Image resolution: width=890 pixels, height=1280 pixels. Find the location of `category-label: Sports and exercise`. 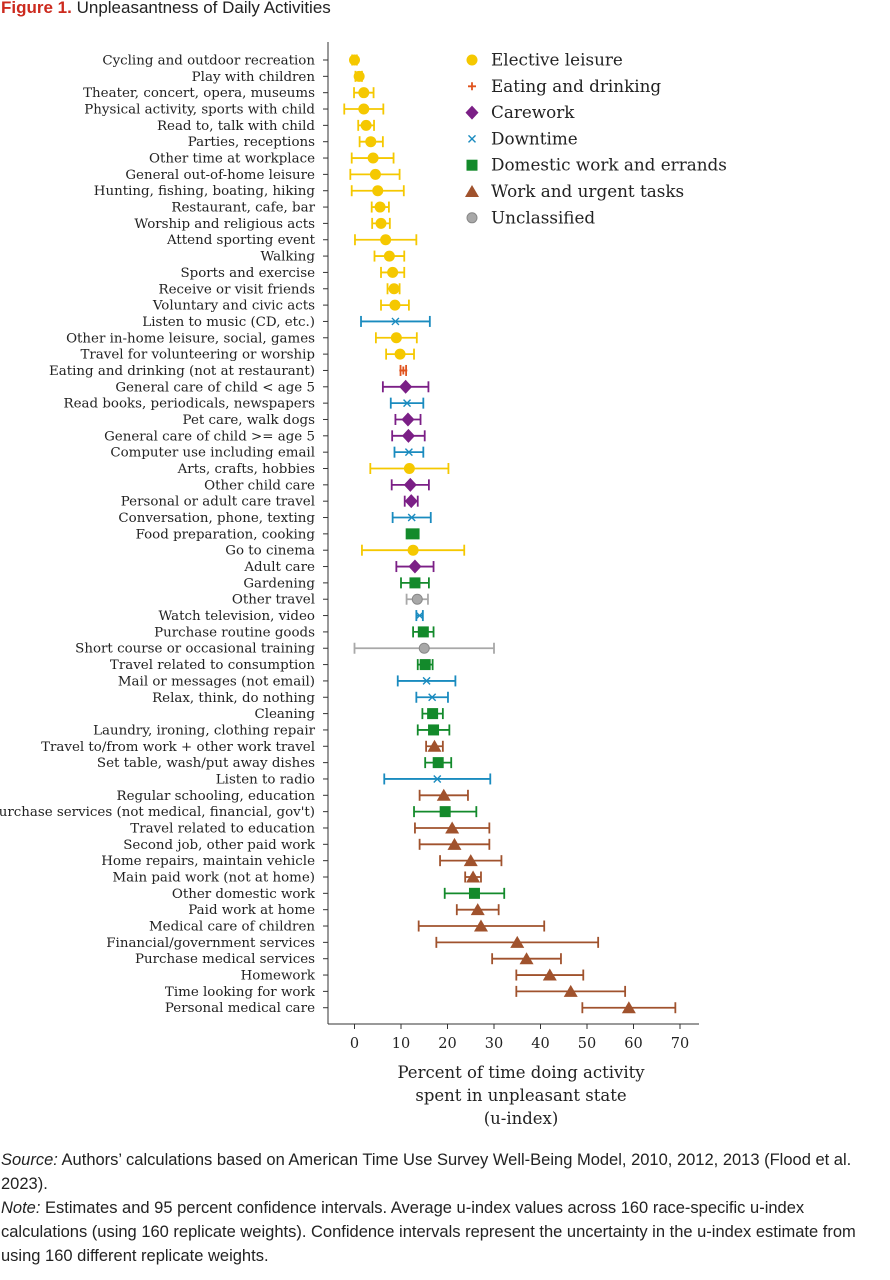

category-label: Sports and exercise is located at coordinates (247, 273).